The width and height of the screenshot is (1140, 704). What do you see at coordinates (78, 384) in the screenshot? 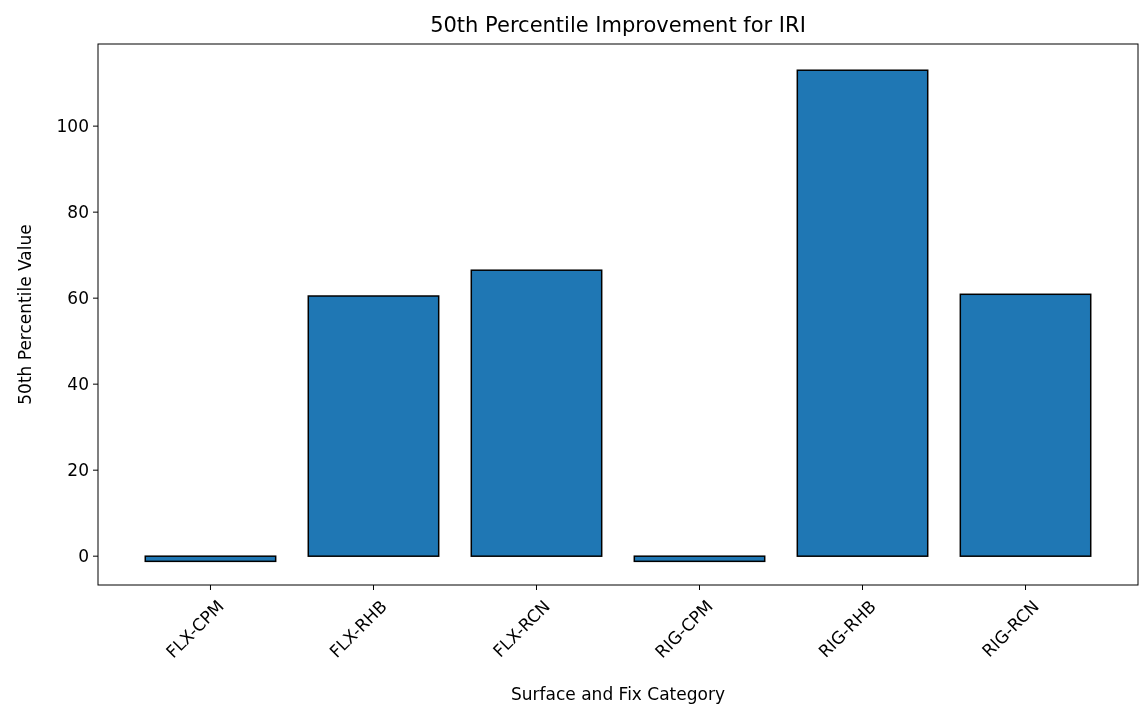
I see `y-tick-label: 40` at bounding box center [78, 384].